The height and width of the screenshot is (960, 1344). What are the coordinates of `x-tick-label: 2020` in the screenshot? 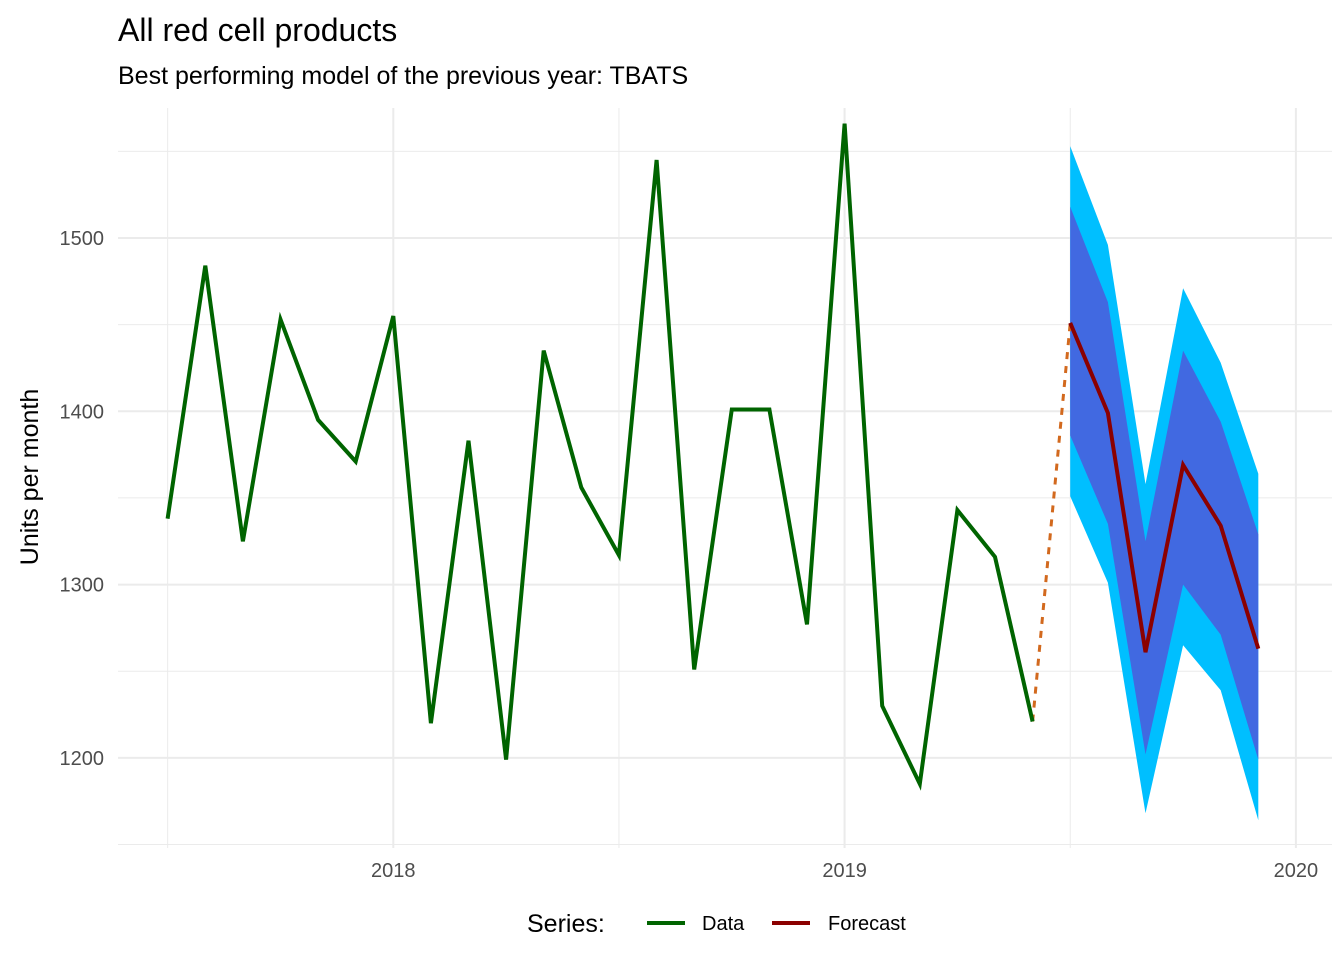 It's located at (1296, 871).